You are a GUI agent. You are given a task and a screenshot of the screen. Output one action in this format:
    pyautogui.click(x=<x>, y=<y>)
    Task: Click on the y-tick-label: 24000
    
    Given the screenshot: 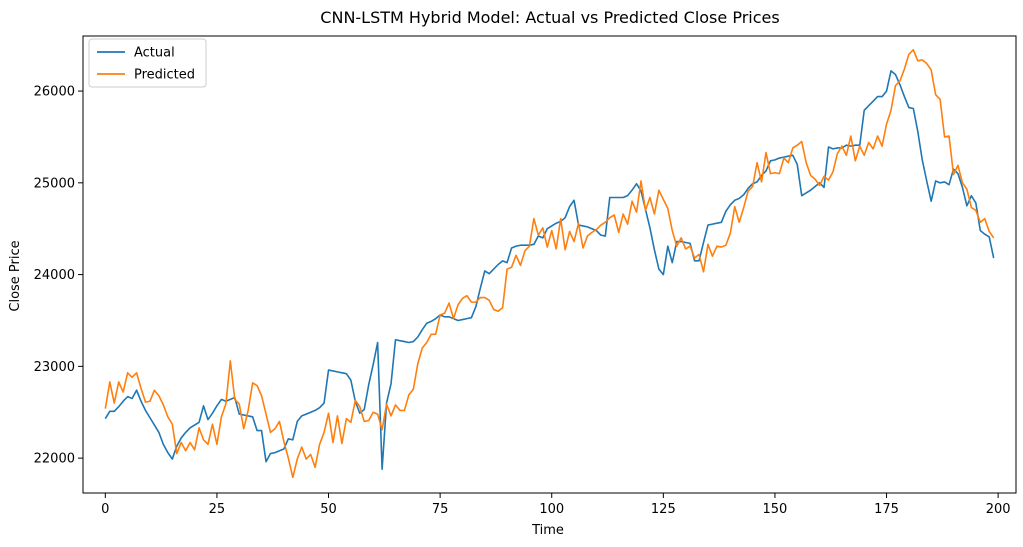 What is the action you would take?
    pyautogui.click(x=54, y=275)
    